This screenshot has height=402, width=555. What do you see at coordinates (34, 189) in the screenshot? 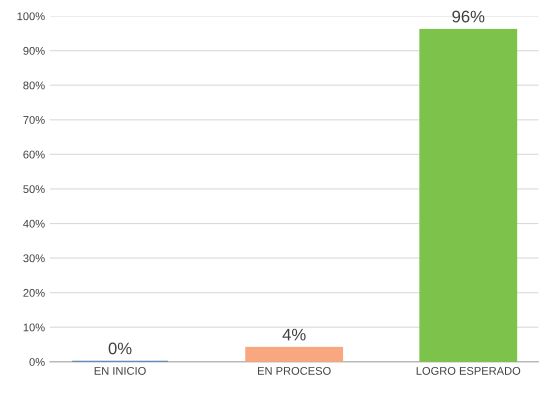
I see `y-tick-label: 50%` at bounding box center [34, 189].